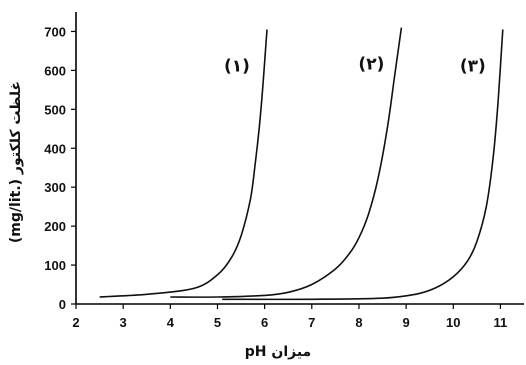 This screenshot has height=365, width=526. What do you see at coordinates (264, 322) in the screenshot?
I see `x-tick-label: 6` at bounding box center [264, 322].